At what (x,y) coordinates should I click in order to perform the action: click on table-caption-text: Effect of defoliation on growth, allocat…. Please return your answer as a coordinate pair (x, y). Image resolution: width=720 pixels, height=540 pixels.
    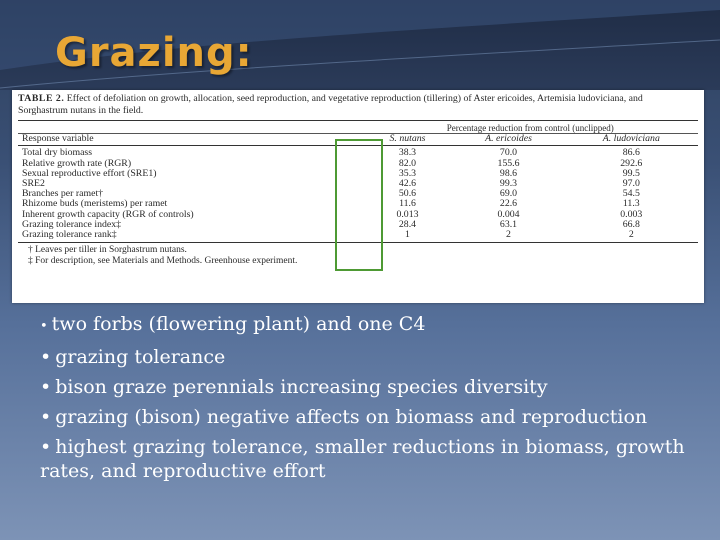
    Looking at the image, I should click on (330, 104).